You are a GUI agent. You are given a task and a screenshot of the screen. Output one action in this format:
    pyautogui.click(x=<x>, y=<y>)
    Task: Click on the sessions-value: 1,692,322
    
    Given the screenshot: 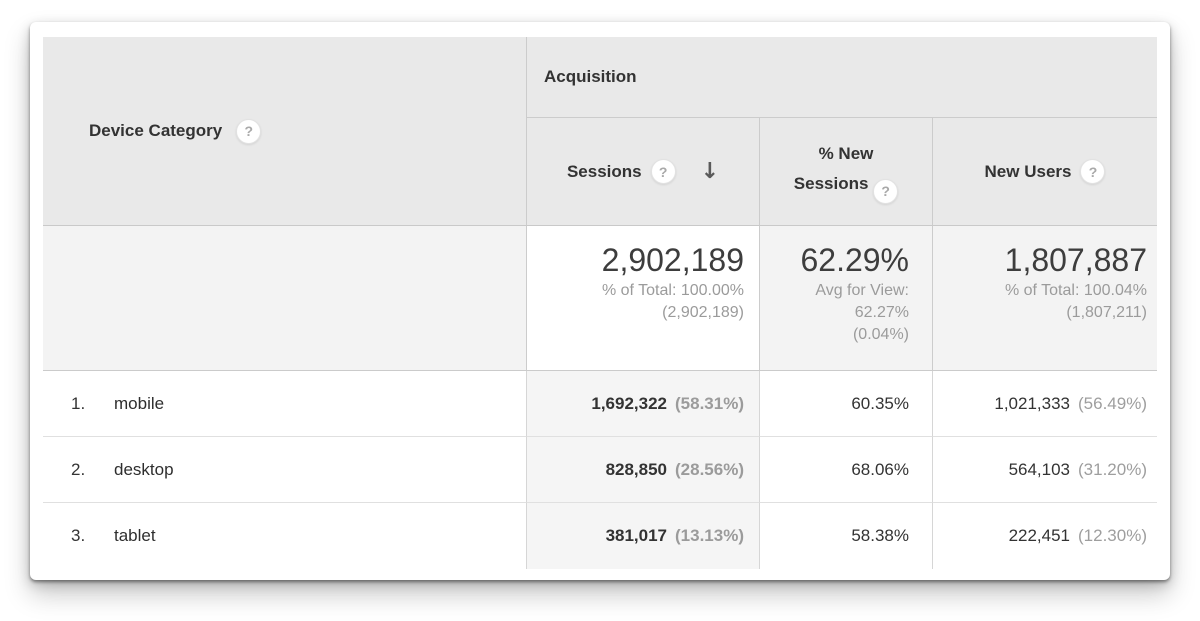 What is the action you would take?
    pyautogui.click(x=629, y=403)
    